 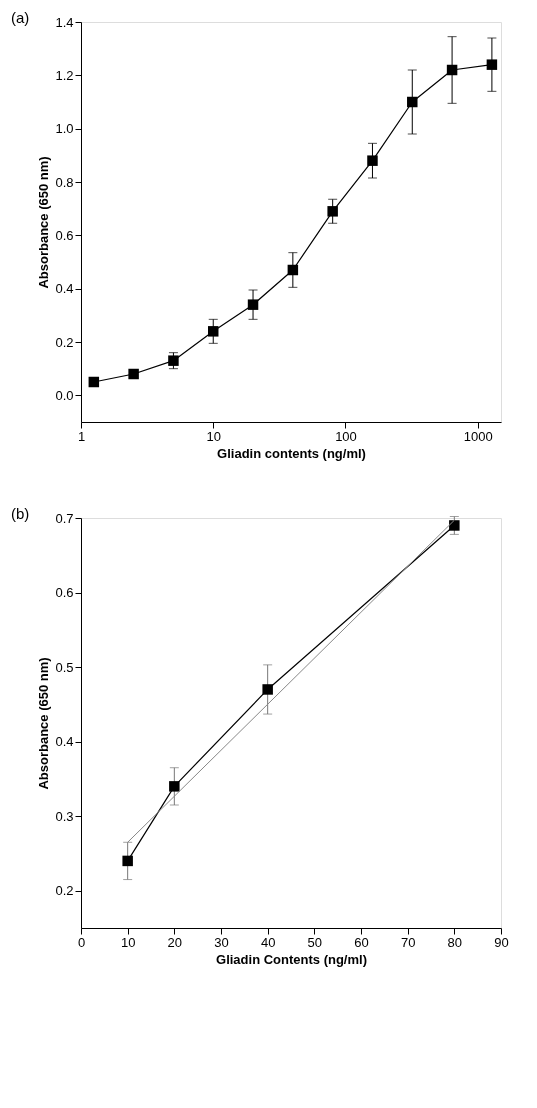 I want to click on chart-title: (a), so click(x=20, y=17).